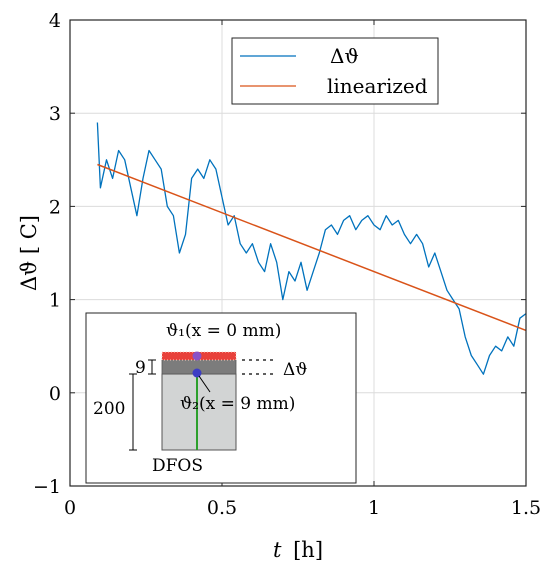 Image resolution: width=550 pixels, height=575 pixels. I want to click on inset-theta1-label: ϑ₁(x = 0 mm), so click(223, 331).